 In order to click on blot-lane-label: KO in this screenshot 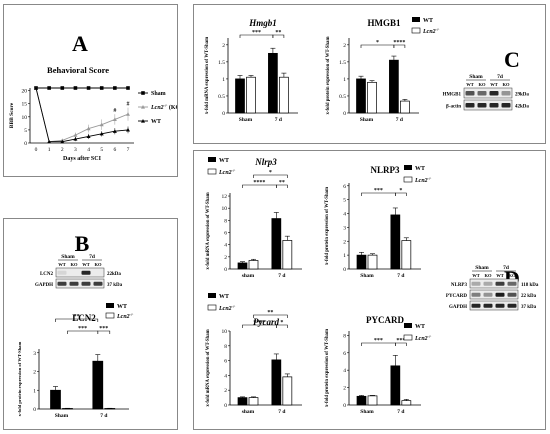, I will do `click(98, 264)`.